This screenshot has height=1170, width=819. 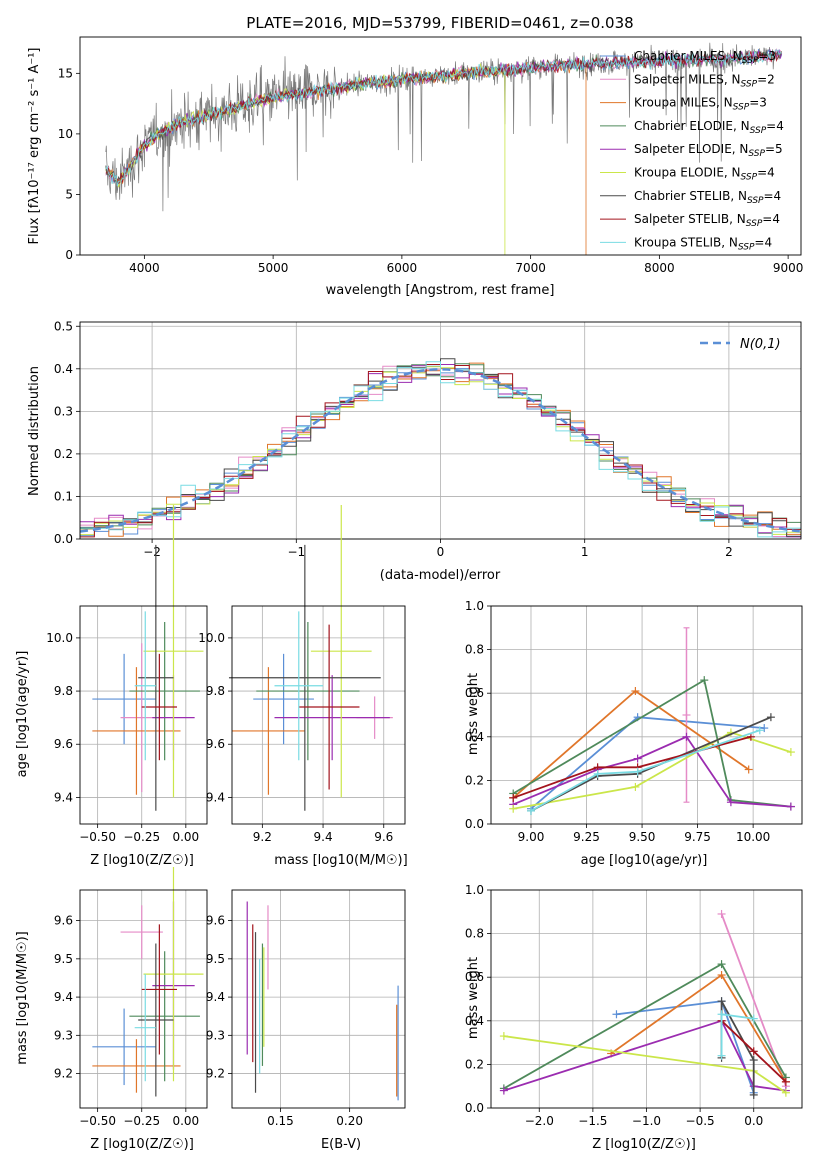 What do you see at coordinates (141, 932) in the screenshot?
I see `errorbar-point-salpeter_miles` at bounding box center [141, 932].